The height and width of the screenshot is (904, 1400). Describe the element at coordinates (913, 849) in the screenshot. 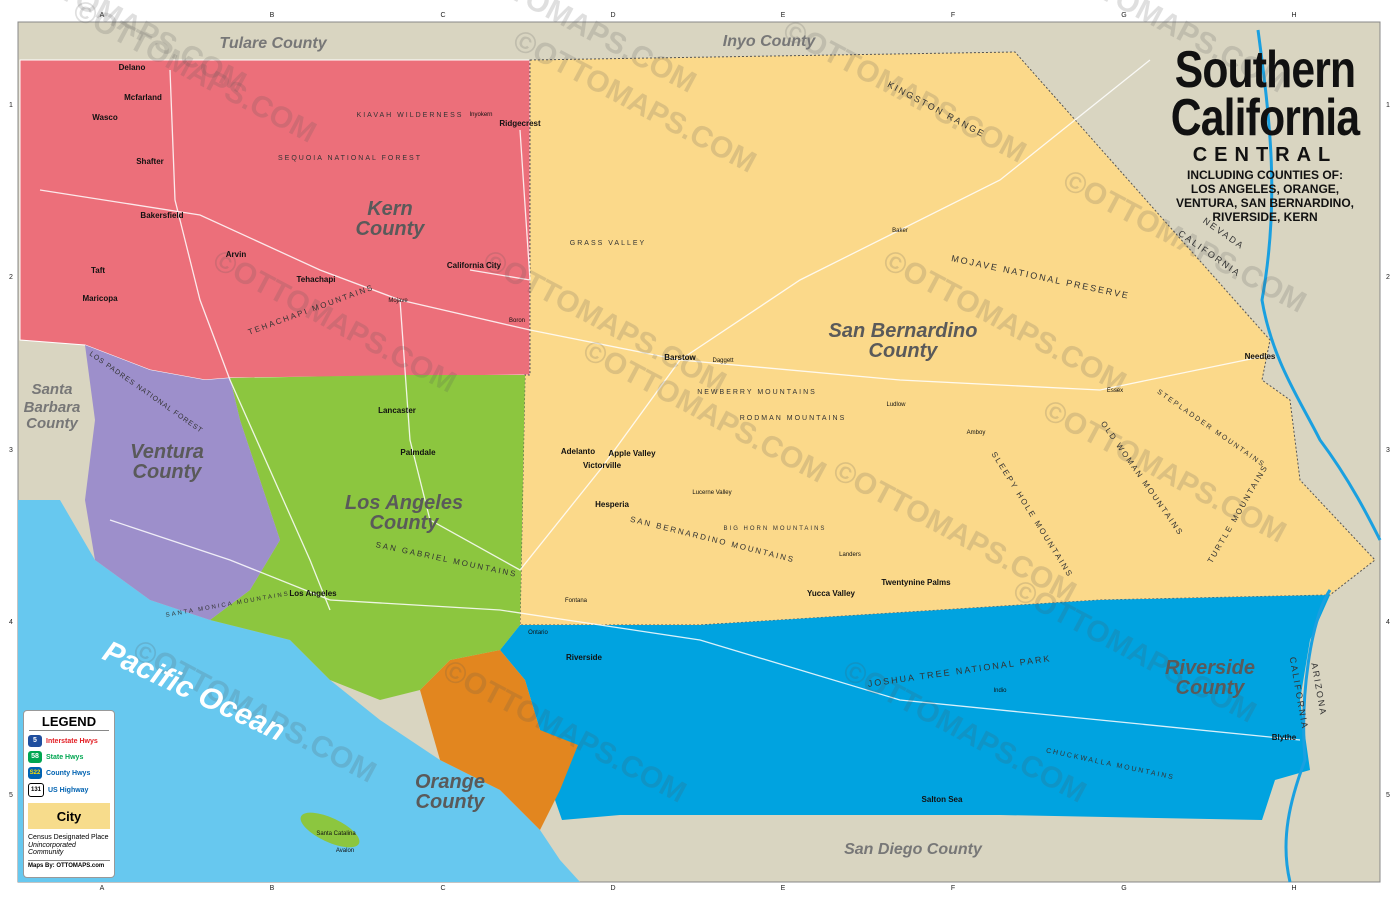

I see `neighbor-county-label: San Diego County` at that location.